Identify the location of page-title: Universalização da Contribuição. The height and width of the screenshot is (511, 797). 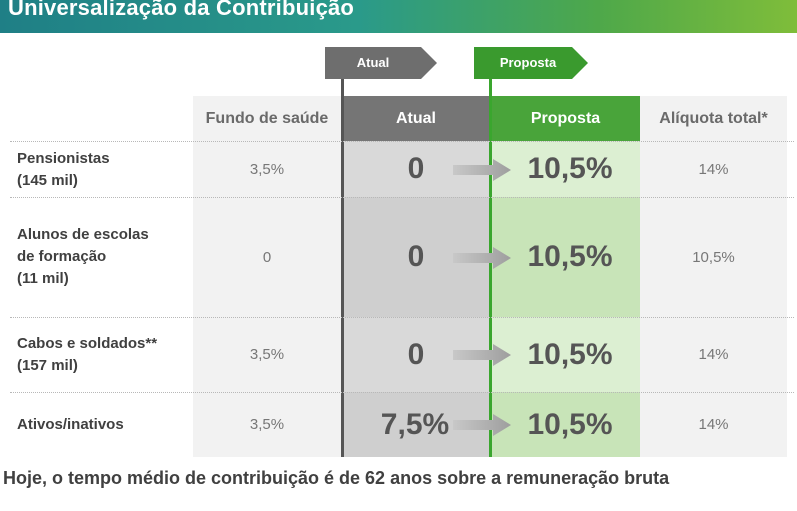
(181, 10).